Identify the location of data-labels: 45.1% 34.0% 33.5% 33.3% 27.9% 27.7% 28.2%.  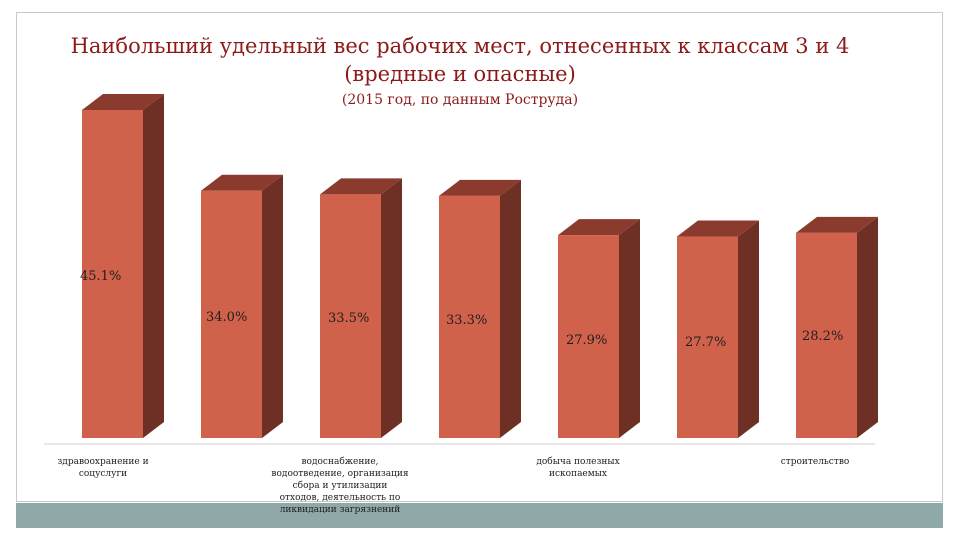
(461, 309).